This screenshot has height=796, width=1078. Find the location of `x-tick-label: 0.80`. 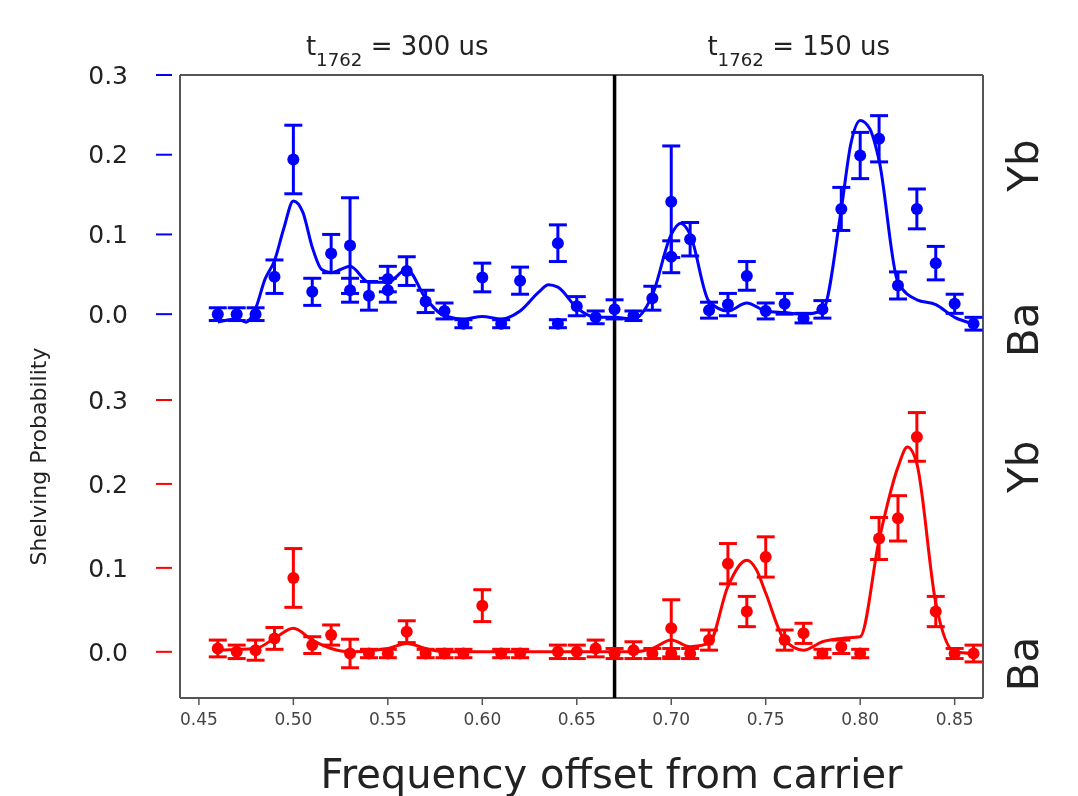

x-tick-label: 0.80 is located at coordinates (860, 719).